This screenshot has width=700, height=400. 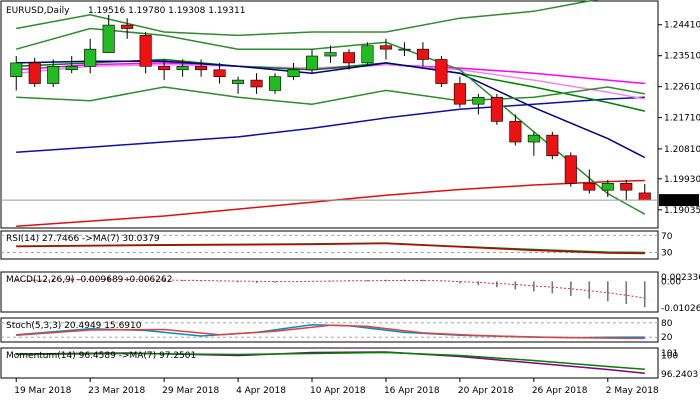 I want to click on panel-label: RSI(14) 27.7466 ->MA(7) 30.0379, so click(x=83, y=239).